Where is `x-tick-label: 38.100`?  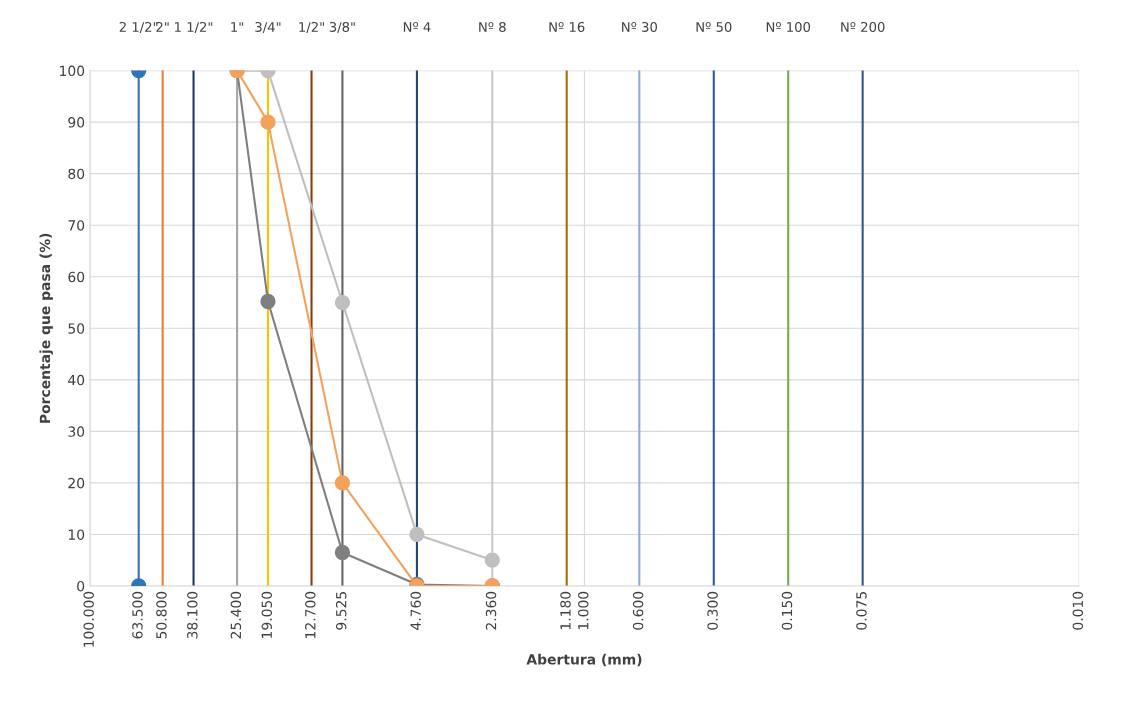
x-tick-label: 38.100 is located at coordinates (192, 615).